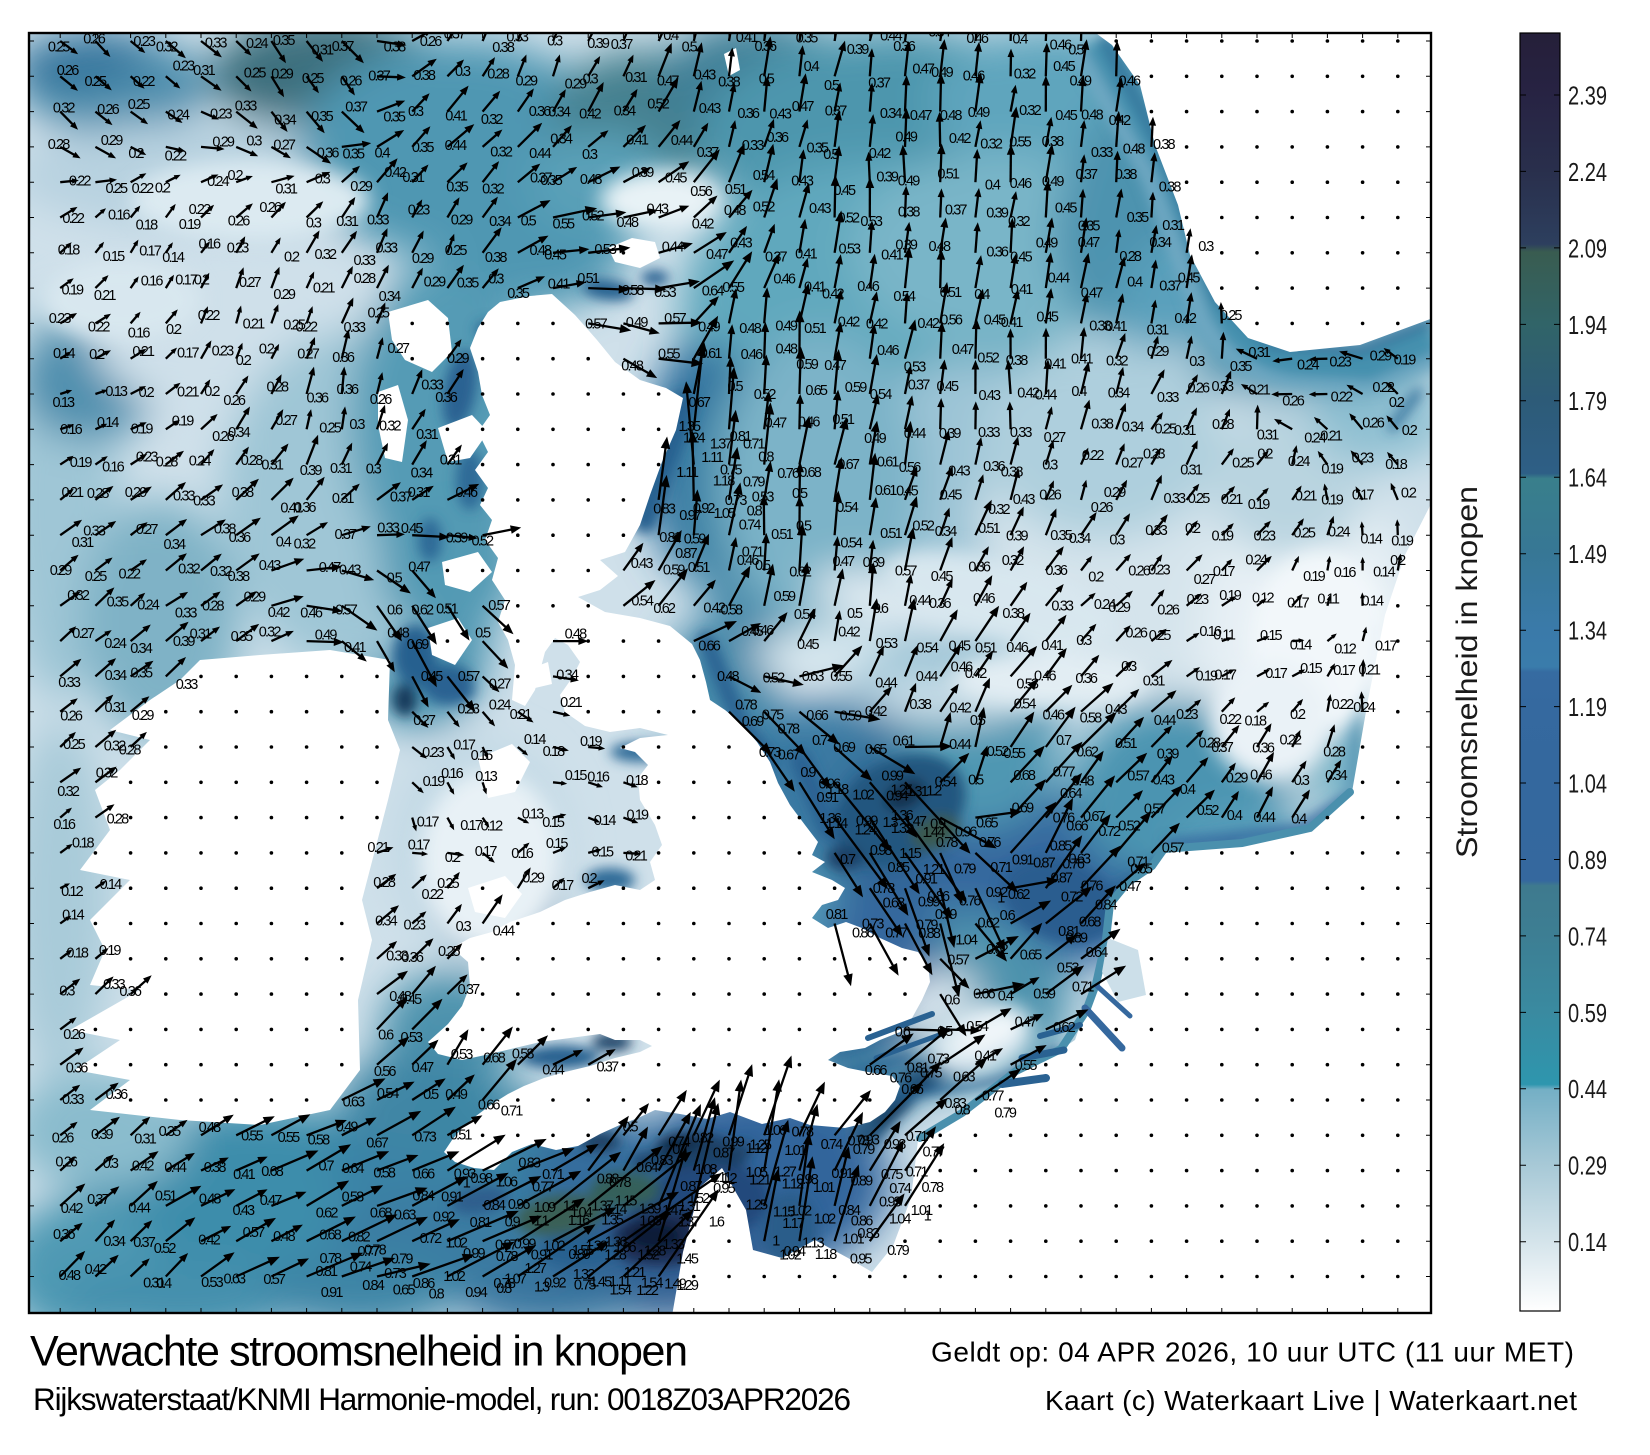  What do you see at coordinates (897, 797) in the screenshot?
I see `svg-text: 0.94` at bounding box center [897, 797].